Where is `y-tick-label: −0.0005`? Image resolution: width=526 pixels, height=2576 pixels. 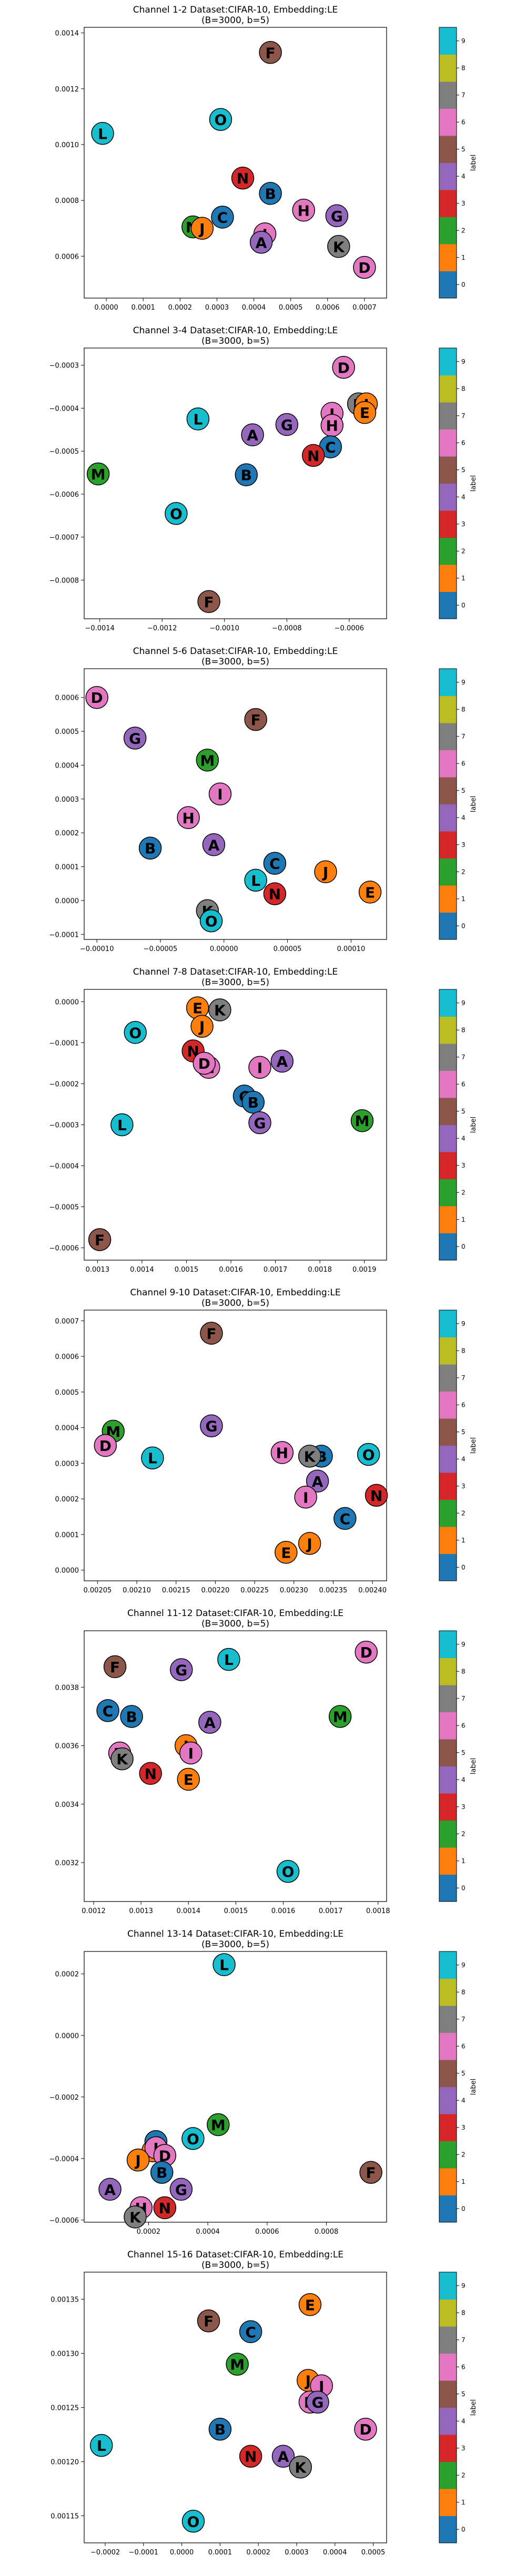 y-tick-label: −0.0005 is located at coordinates (64, 1208).